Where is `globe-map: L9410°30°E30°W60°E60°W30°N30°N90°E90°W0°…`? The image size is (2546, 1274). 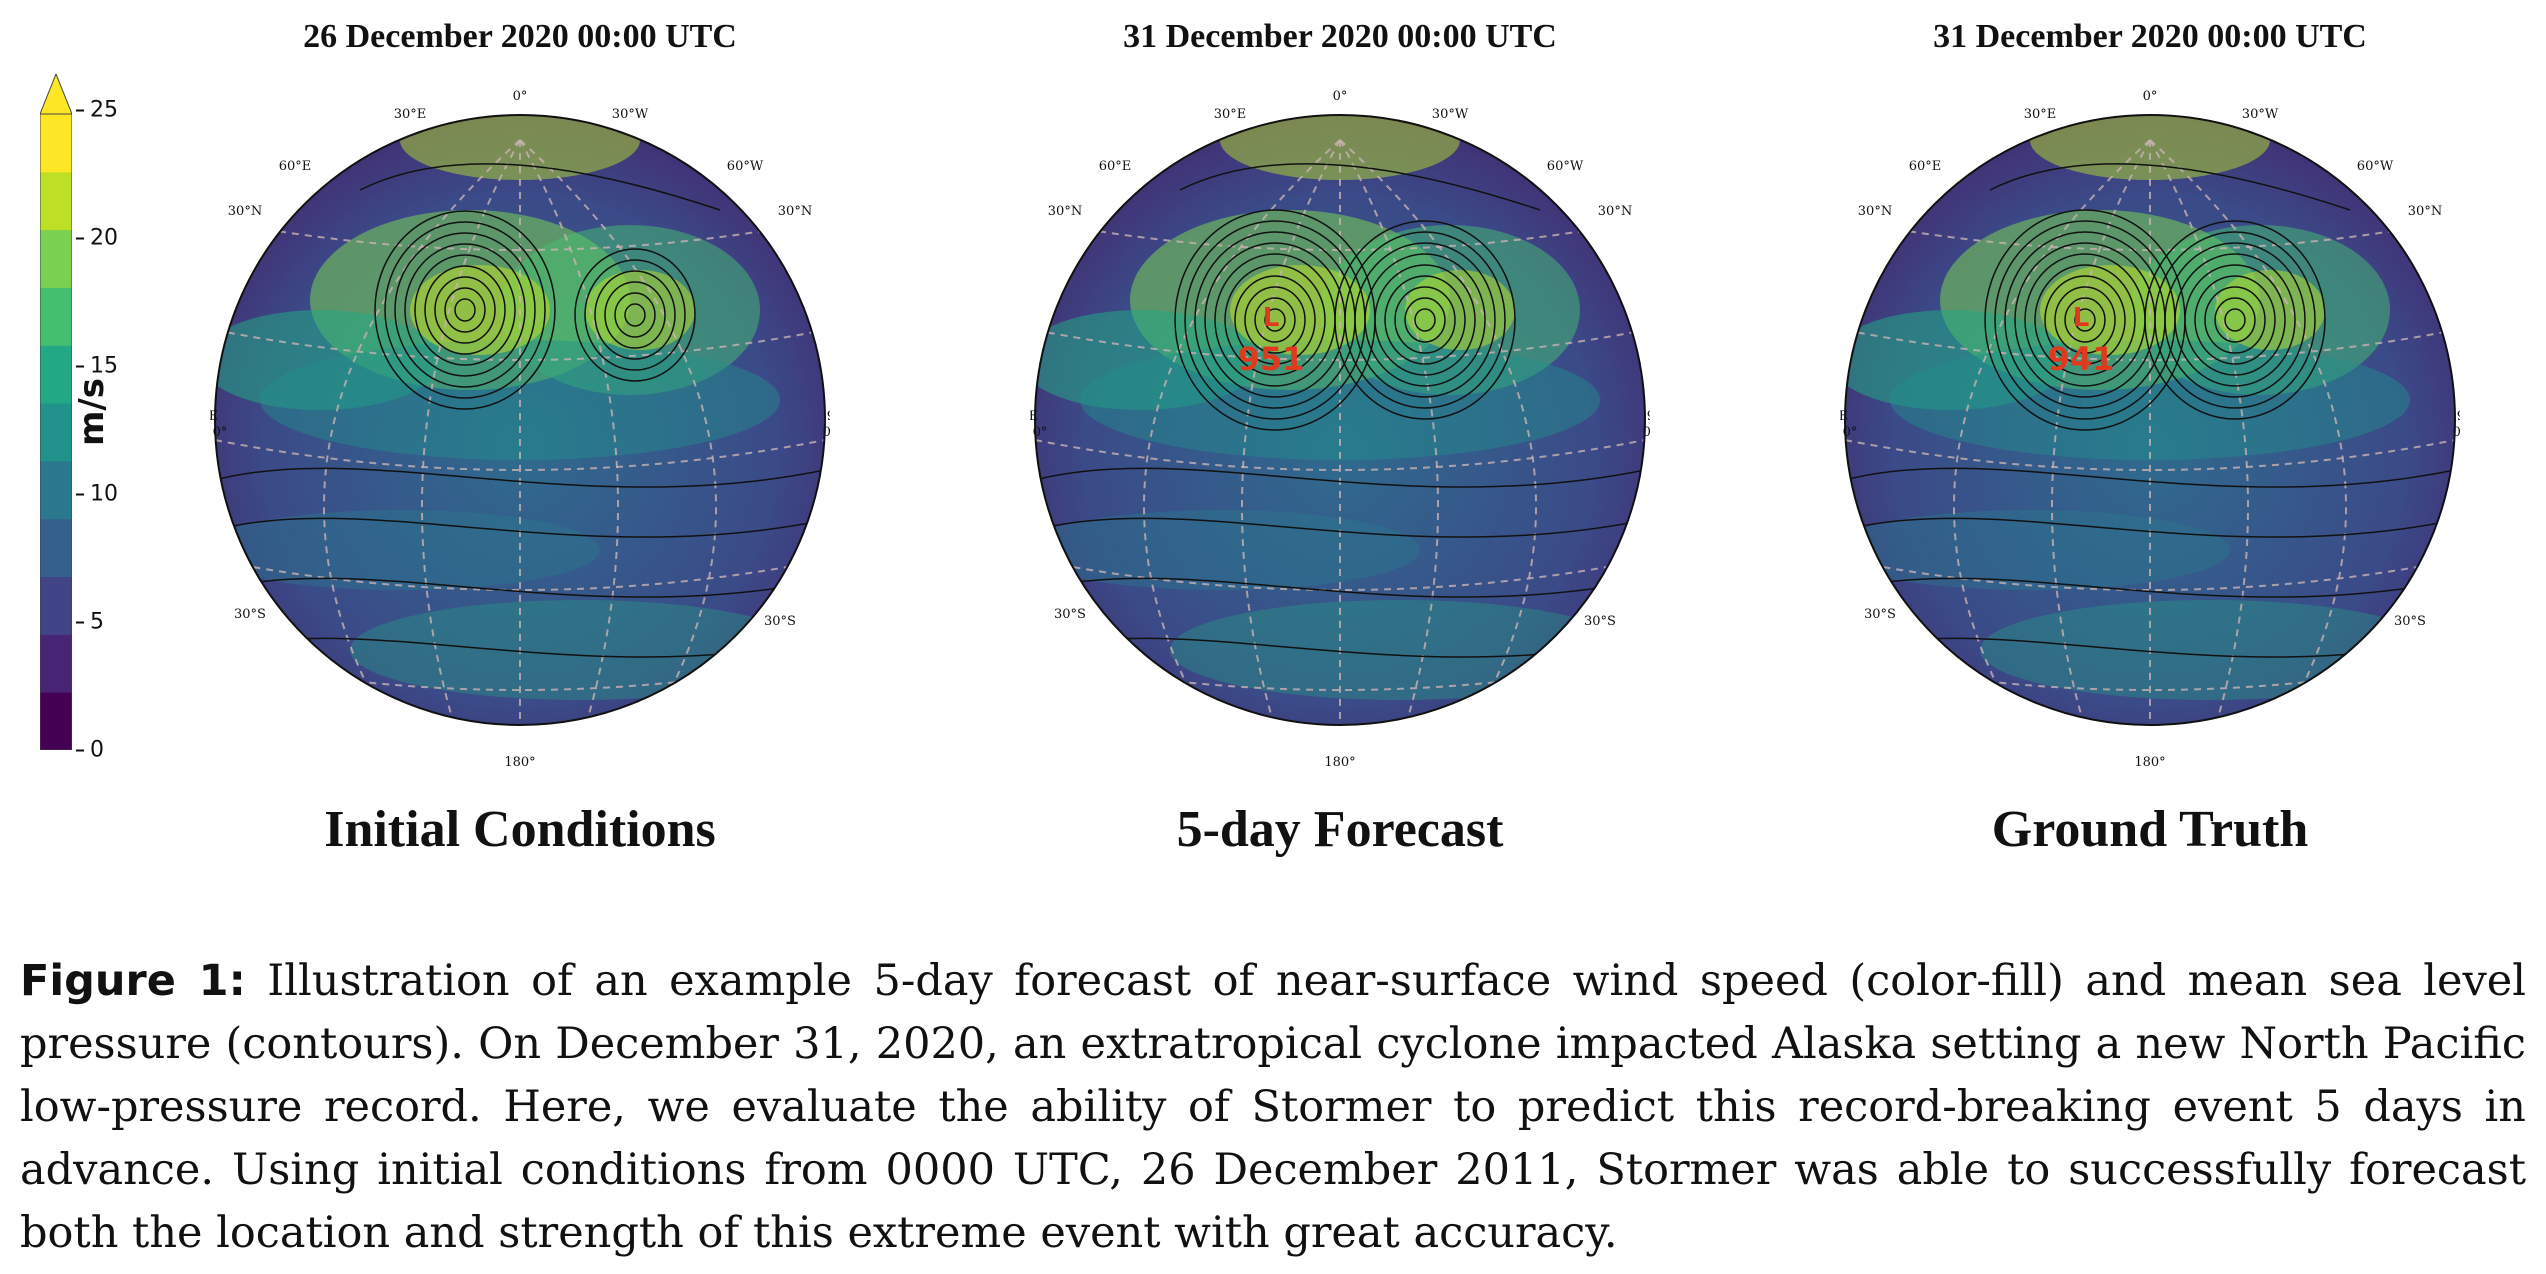 globe-map: L9410°30°E30°W60°E60°W30°N30°N90°E90°W0°… is located at coordinates (2150, 429).